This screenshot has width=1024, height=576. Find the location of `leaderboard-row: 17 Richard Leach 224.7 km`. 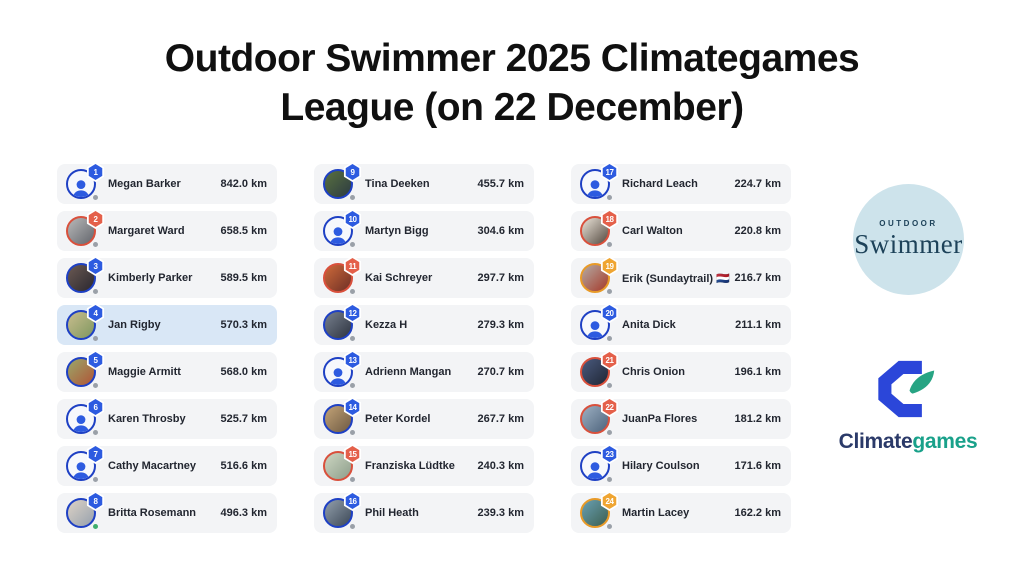

leaderboard-row: 17 Richard Leach 224.7 km is located at coordinates (681, 183).